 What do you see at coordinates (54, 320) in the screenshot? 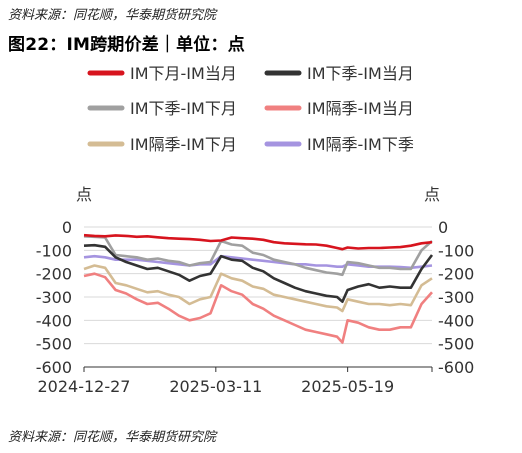
I see `y-tick-label: -400` at bounding box center [54, 320].